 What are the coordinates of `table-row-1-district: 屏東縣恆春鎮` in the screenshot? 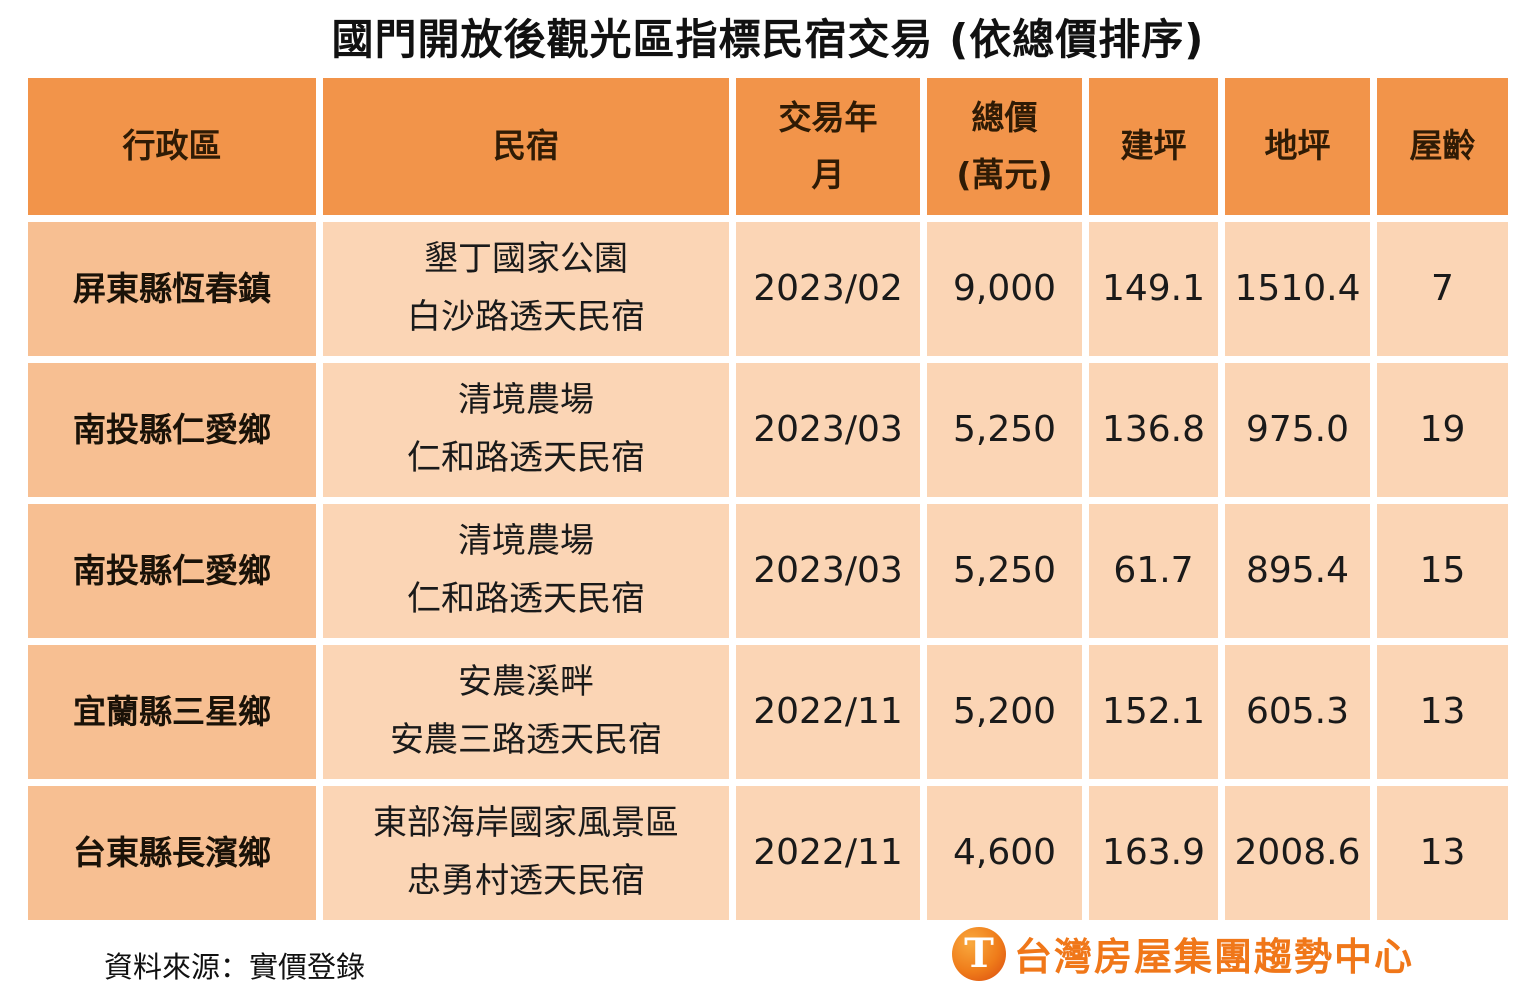 It's located at (172, 289).